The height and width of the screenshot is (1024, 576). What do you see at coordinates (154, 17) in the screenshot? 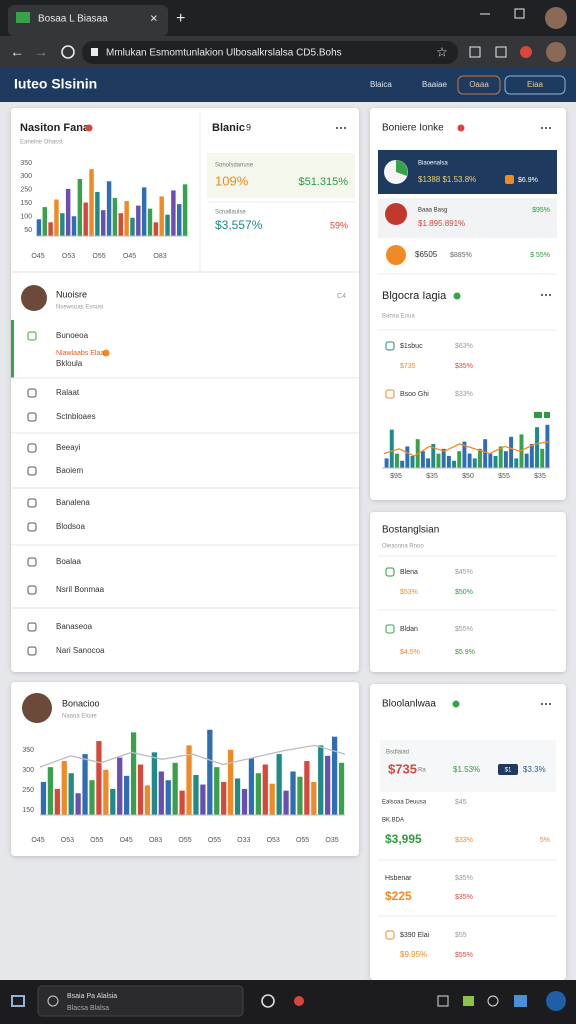
I see `tab-close: ×` at bounding box center [154, 17].